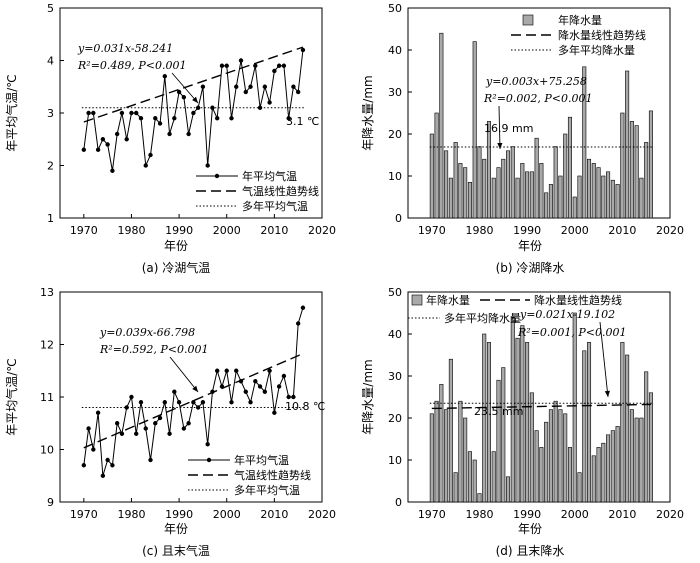  I want to click on y-tick-label: 50, so click(395, 292).